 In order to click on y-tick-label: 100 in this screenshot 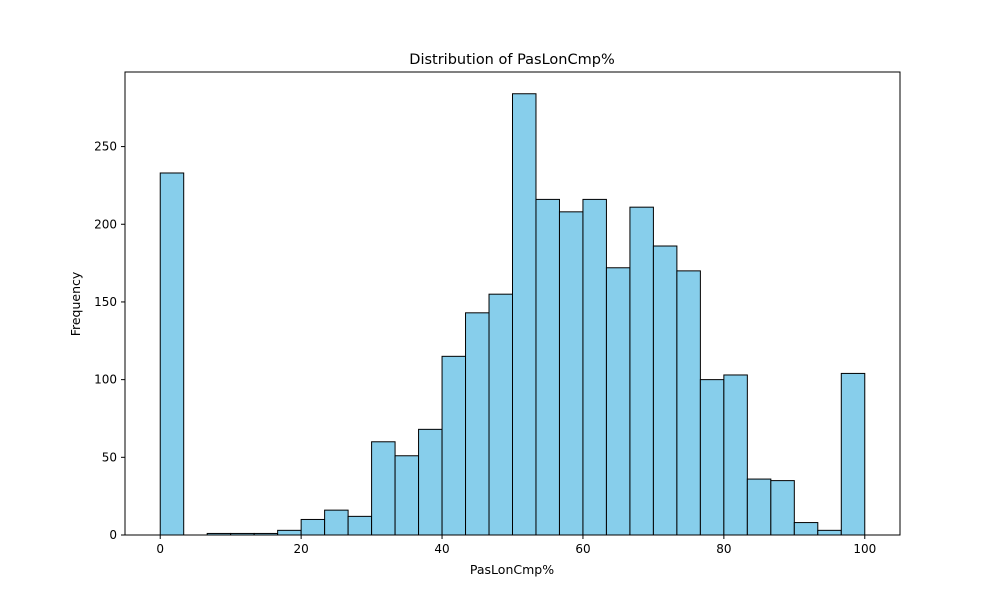, I will do `click(105, 380)`.